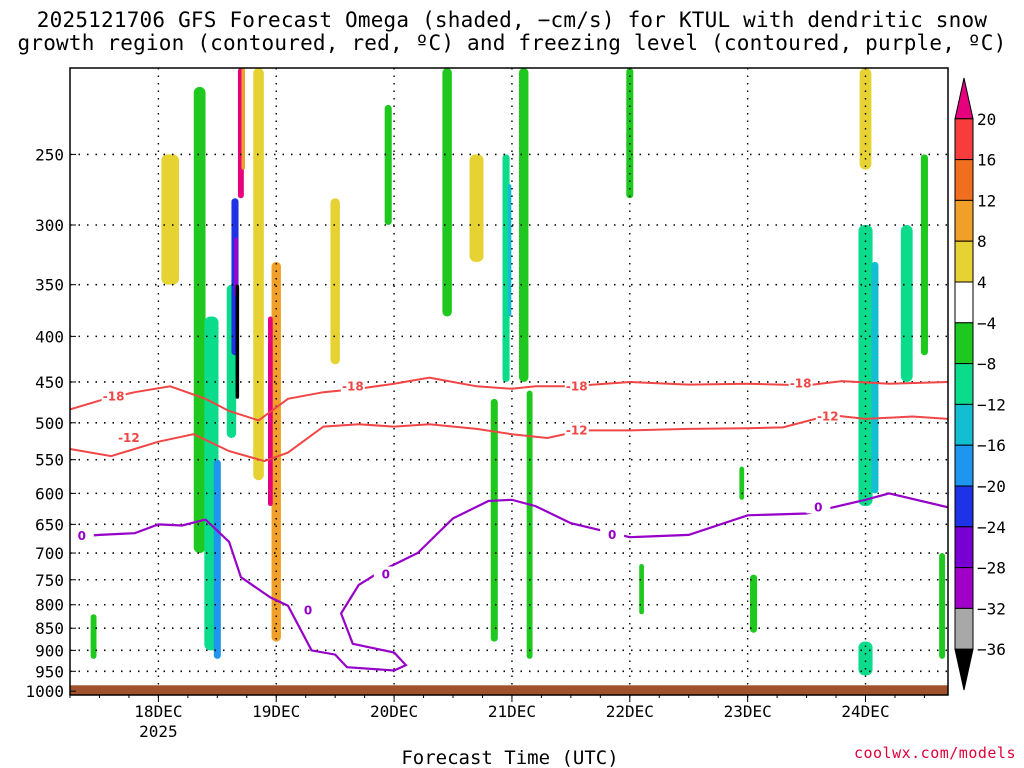 Image resolution: width=1024 pixels, height=768 pixels. Describe the element at coordinates (991, 404) in the screenshot. I see `colorbar-label-7: −12` at that location.